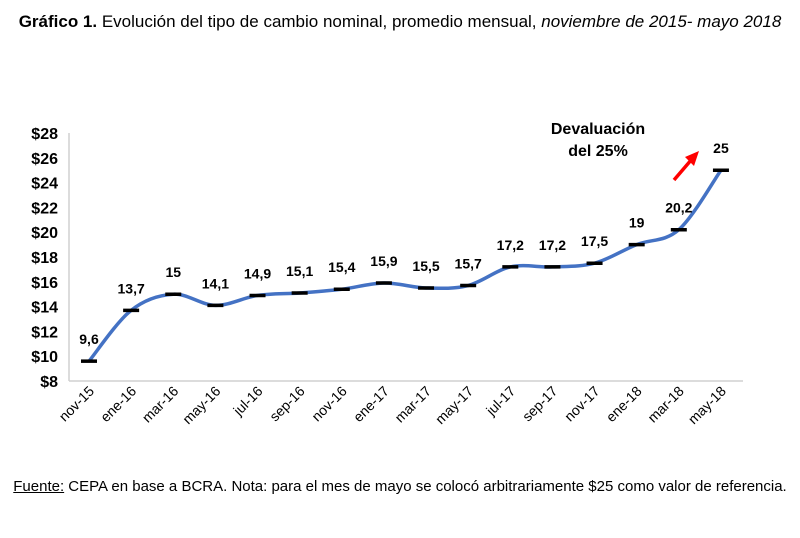 The image size is (800, 538). I want to click on y-tick-label: $14, so click(44, 308).